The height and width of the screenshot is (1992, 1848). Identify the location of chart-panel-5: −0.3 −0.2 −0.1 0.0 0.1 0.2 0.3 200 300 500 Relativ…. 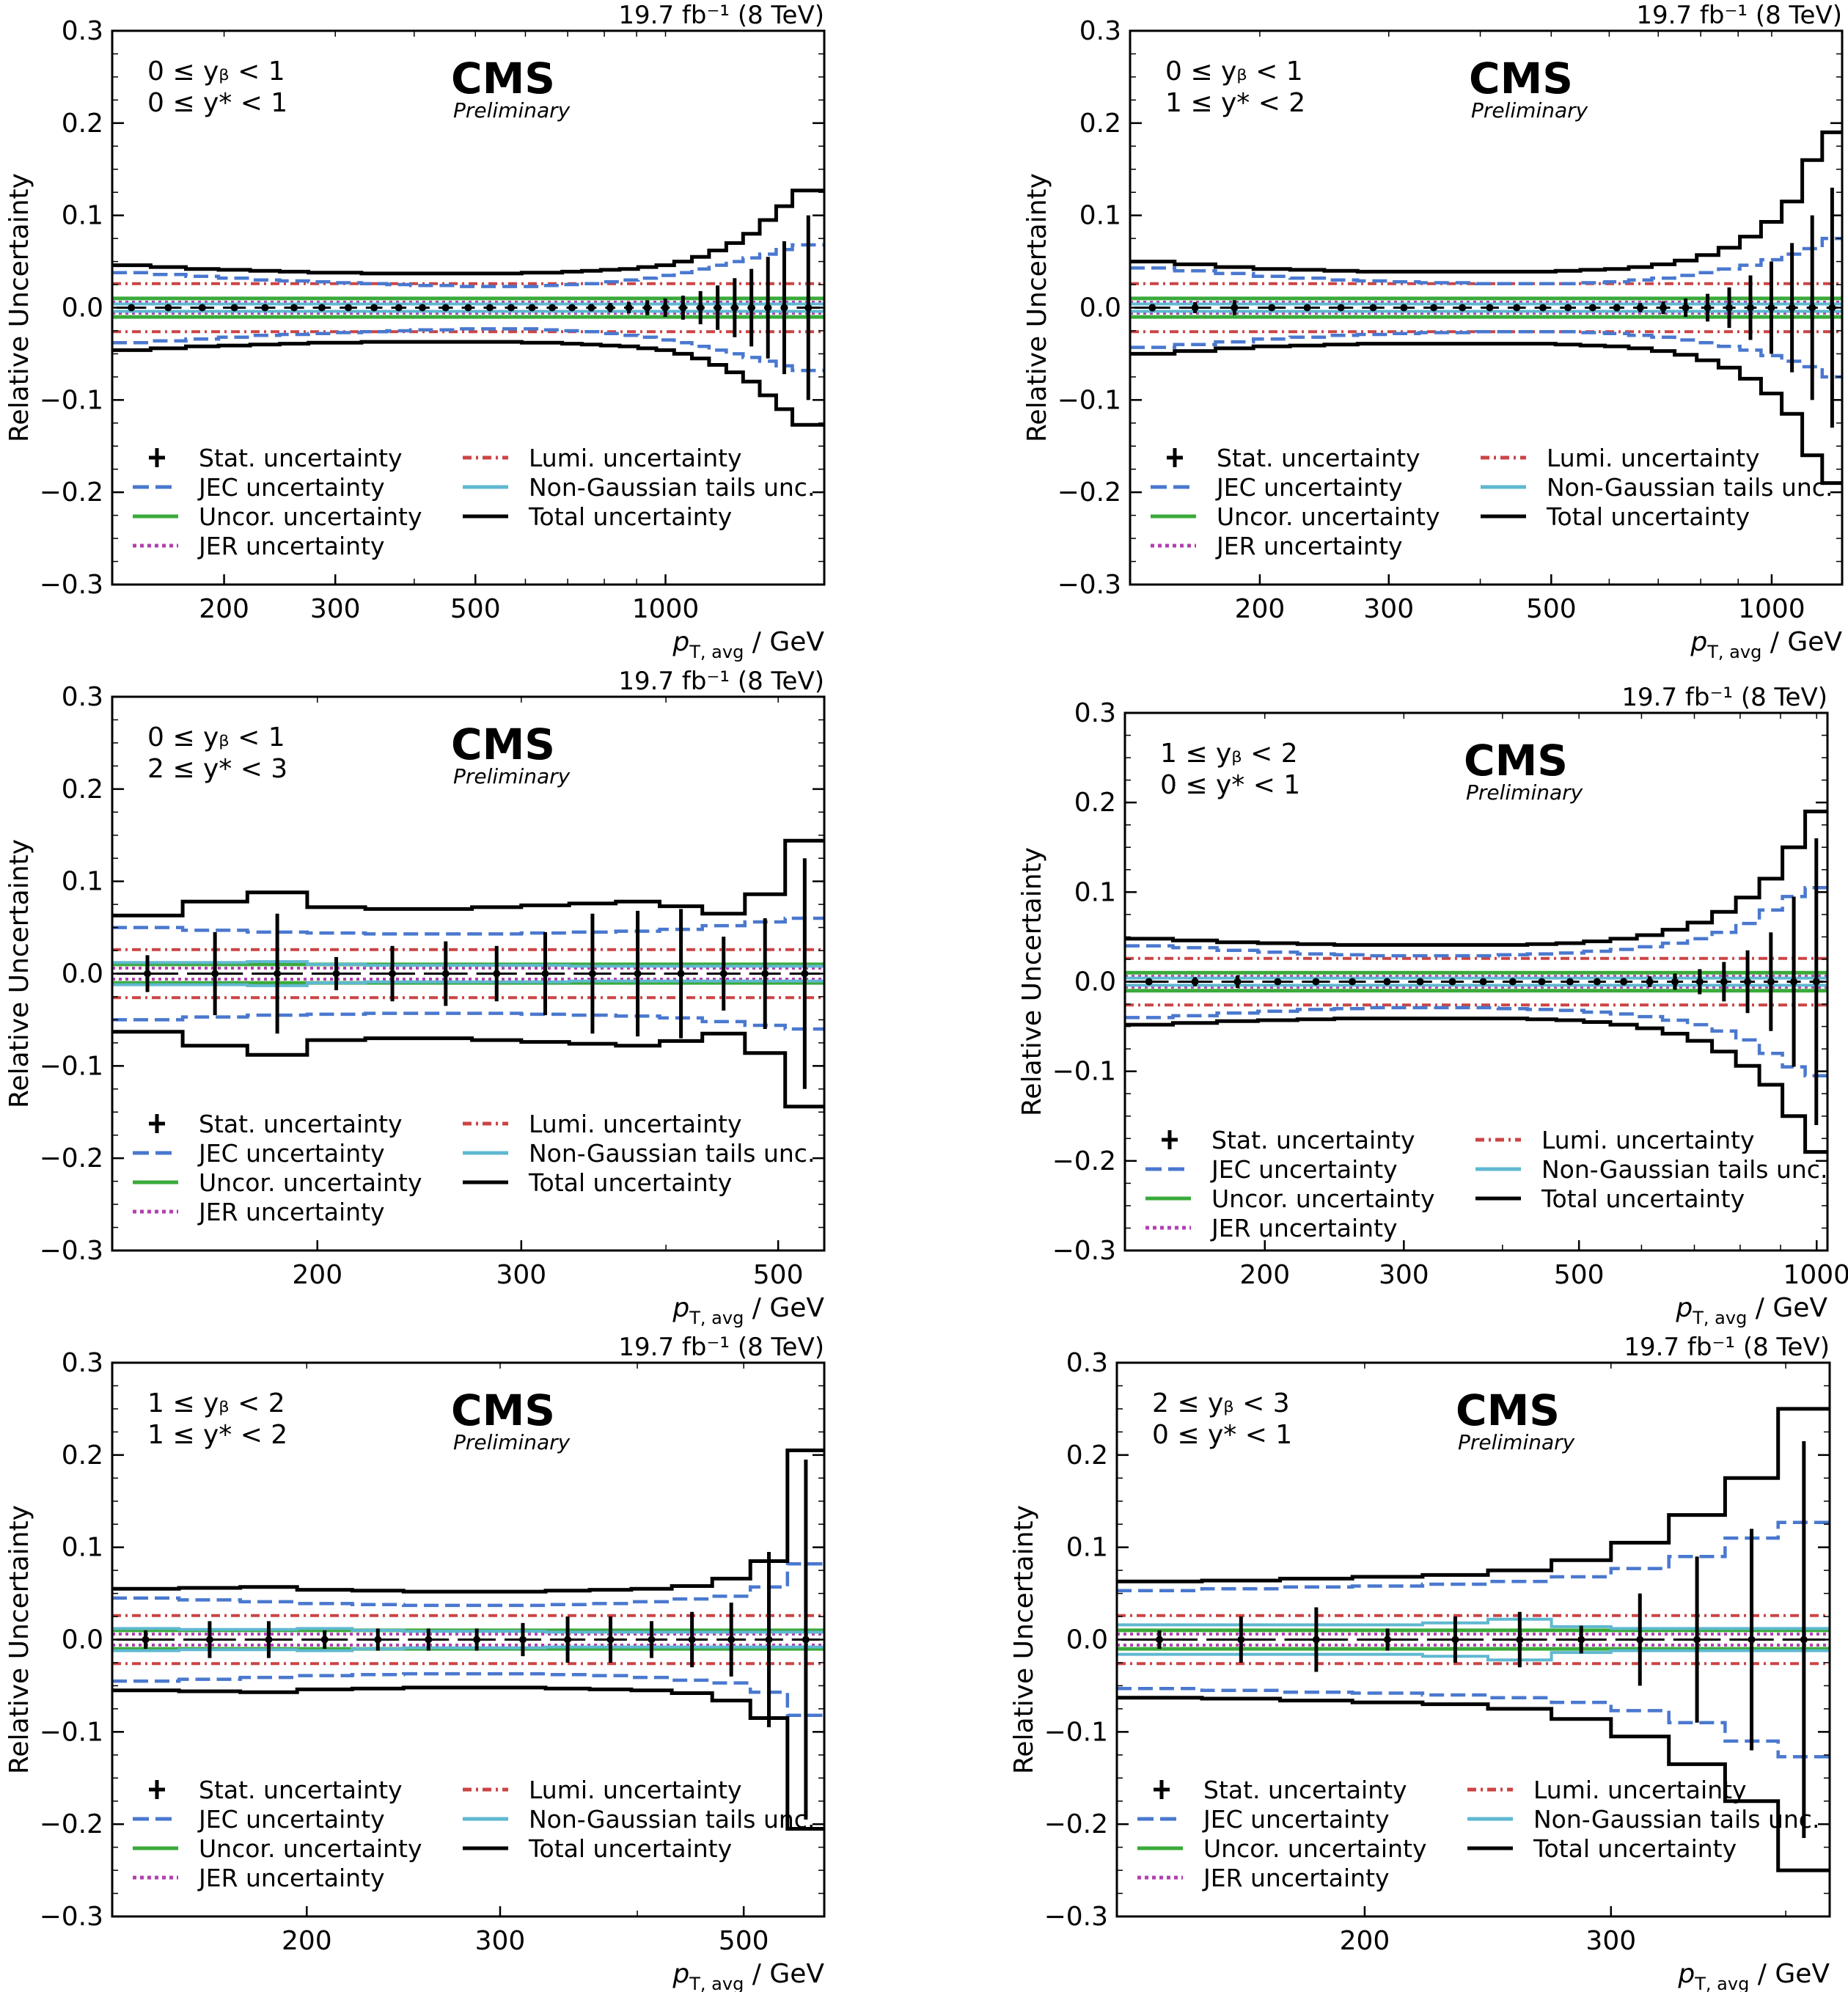
(415, 1662).